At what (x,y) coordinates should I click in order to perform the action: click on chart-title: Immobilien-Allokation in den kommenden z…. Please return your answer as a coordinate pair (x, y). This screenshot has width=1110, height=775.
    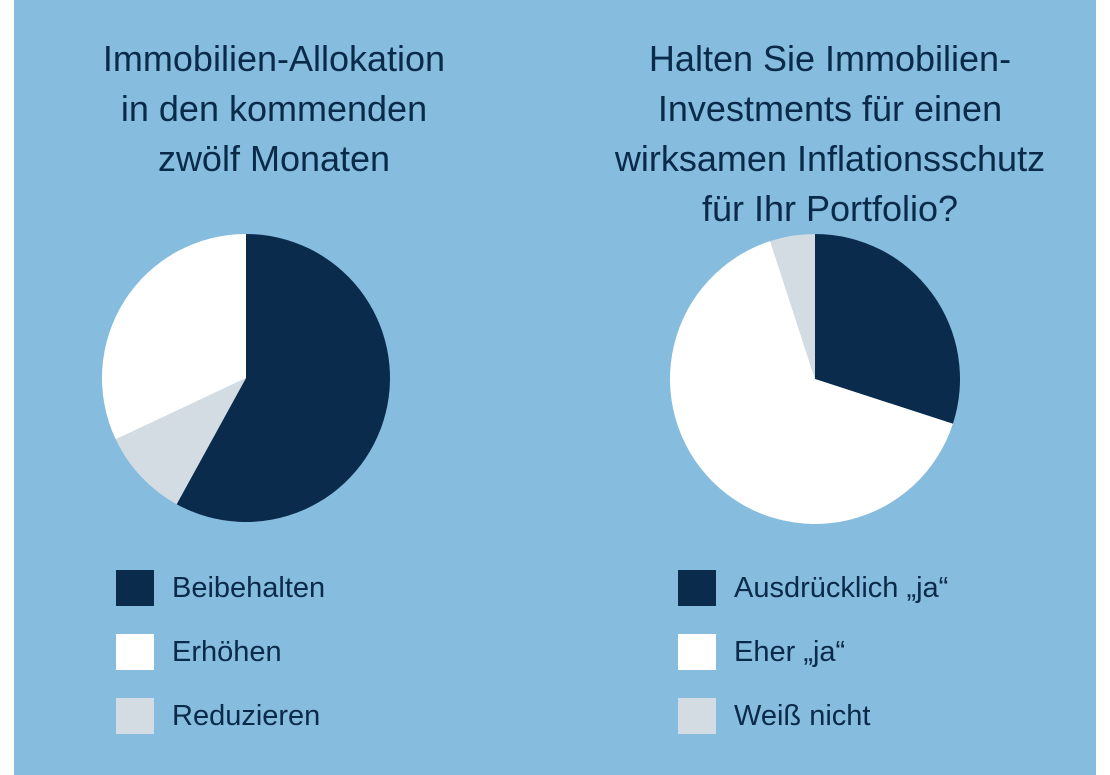
    Looking at the image, I should click on (274, 109).